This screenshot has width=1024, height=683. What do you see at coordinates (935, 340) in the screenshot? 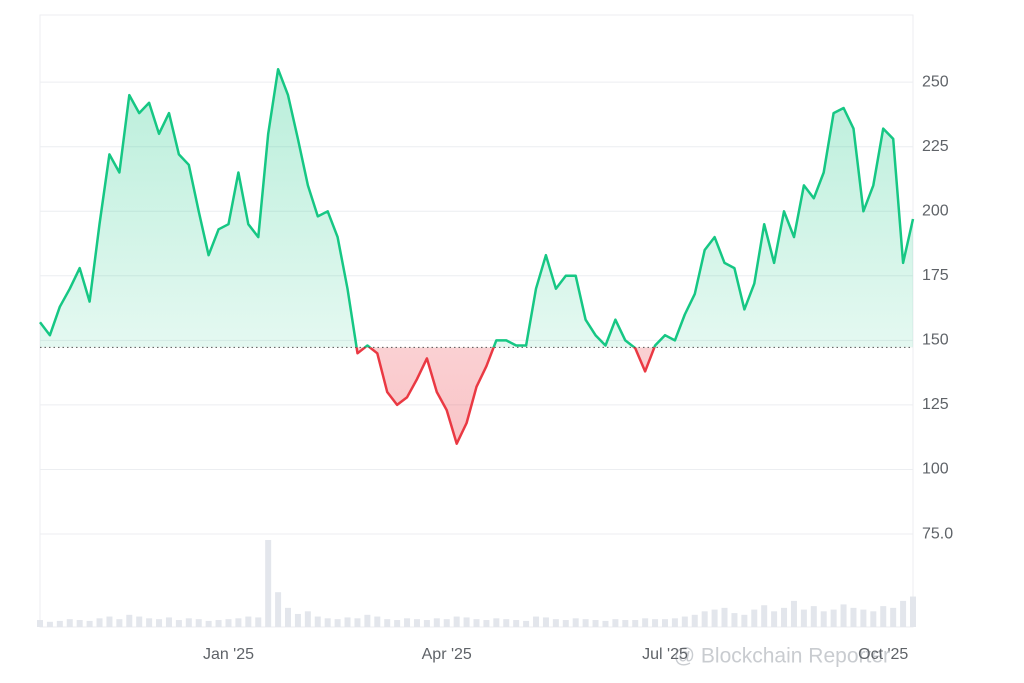
I see `y-tick-label: 150` at bounding box center [935, 340].